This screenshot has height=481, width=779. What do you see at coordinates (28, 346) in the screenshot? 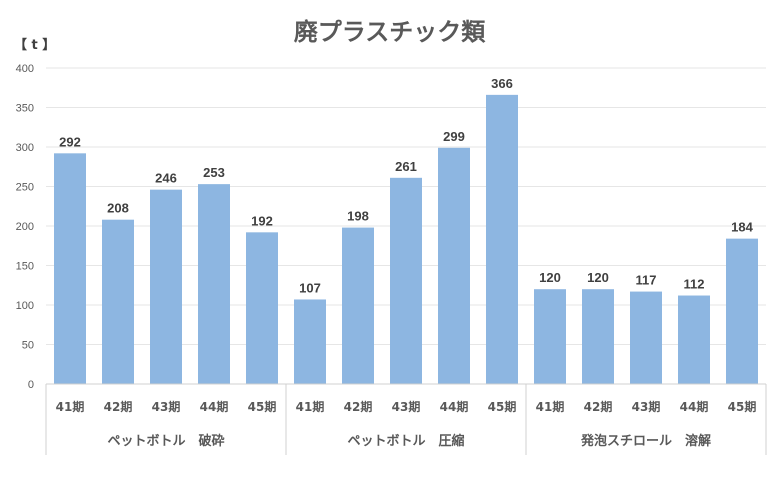
I see `y-tick-label: 50` at bounding box center [28, 346].